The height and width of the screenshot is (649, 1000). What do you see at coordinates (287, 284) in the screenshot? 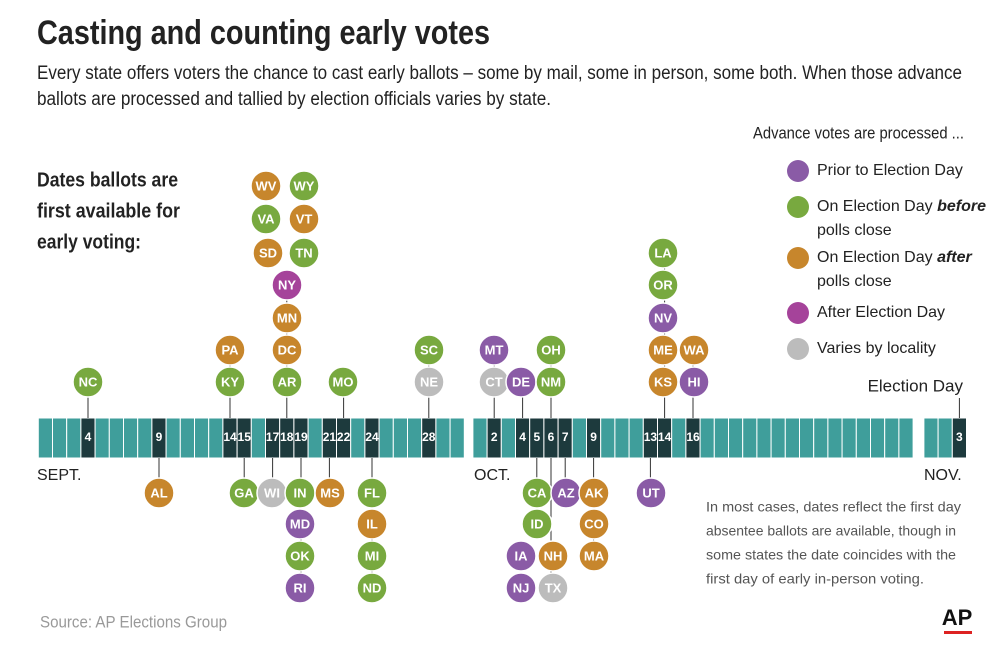
I see `state-code: NY` at bounding box center [287, 284].